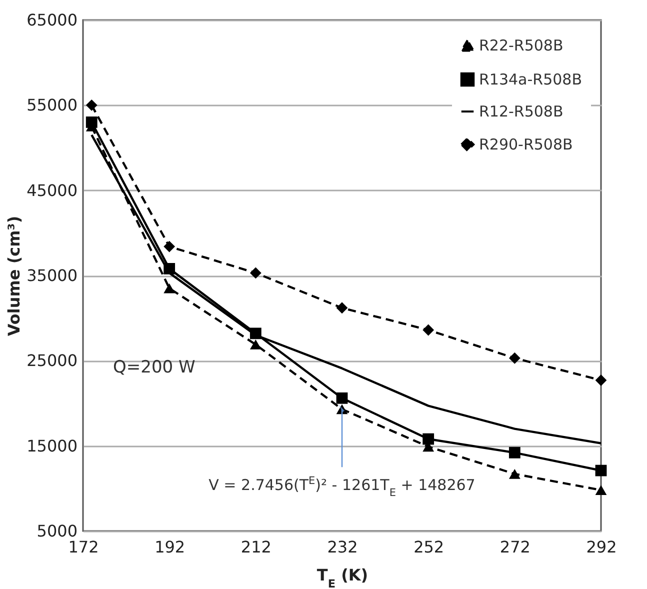 The image size is (647, 589). I want to click on annotation: Q=200 W, so click(154, 367).